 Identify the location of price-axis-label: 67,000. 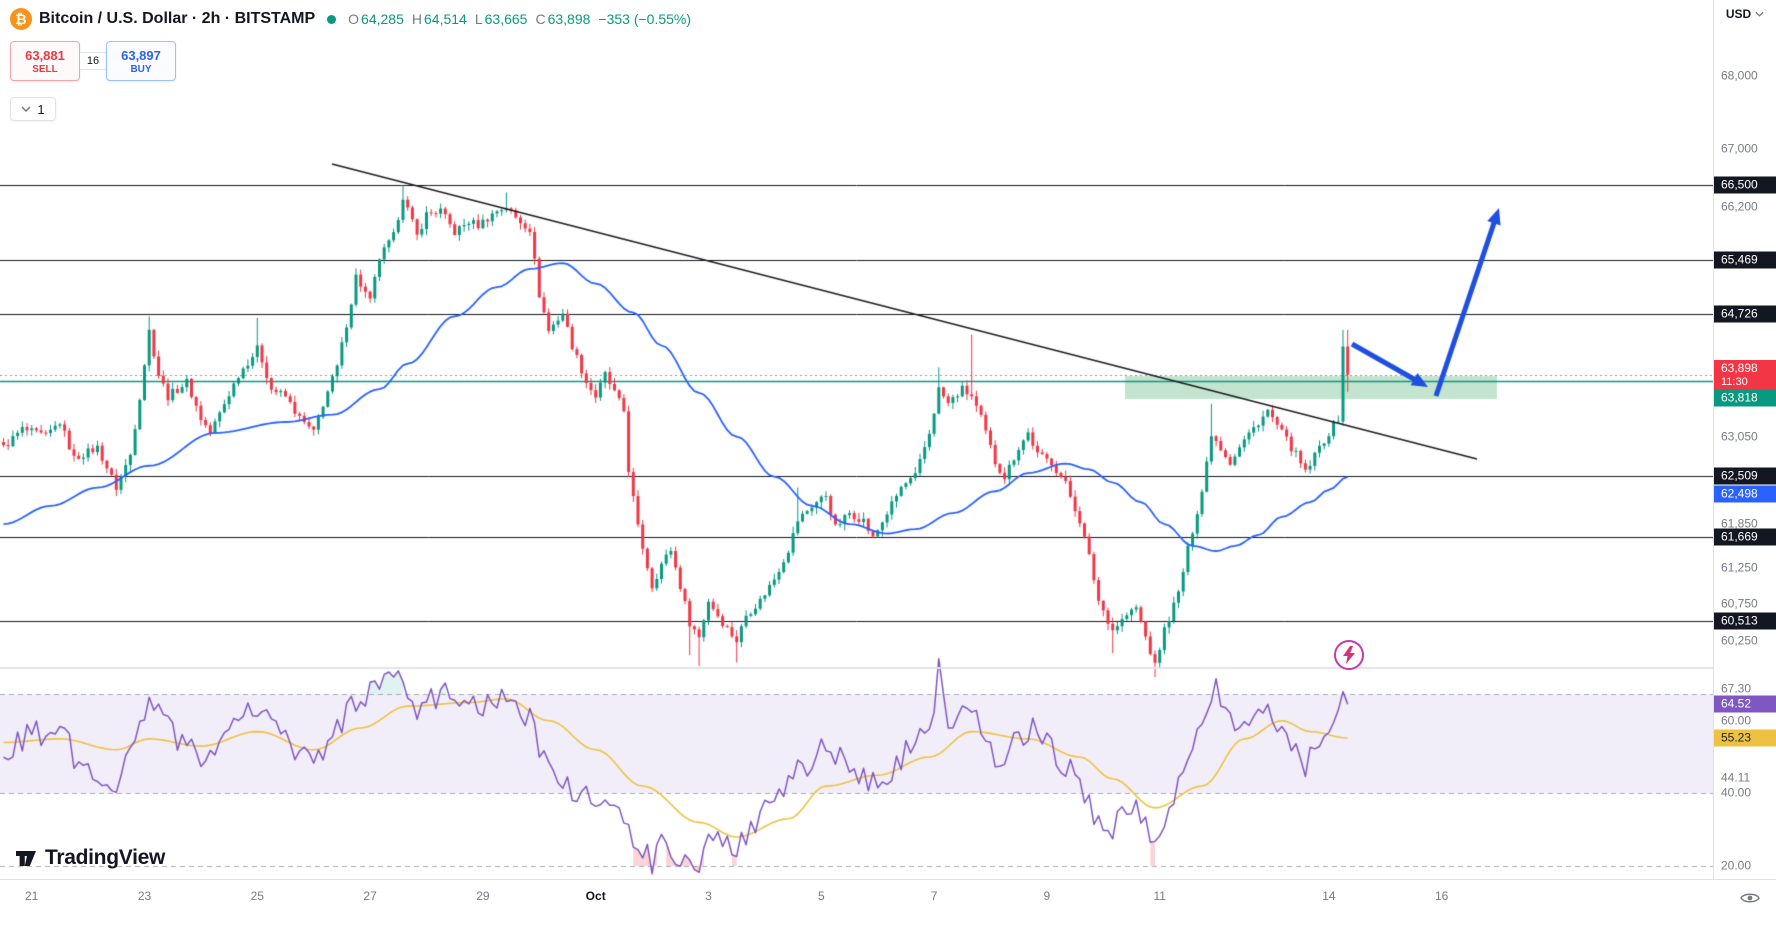
(1739, 148).